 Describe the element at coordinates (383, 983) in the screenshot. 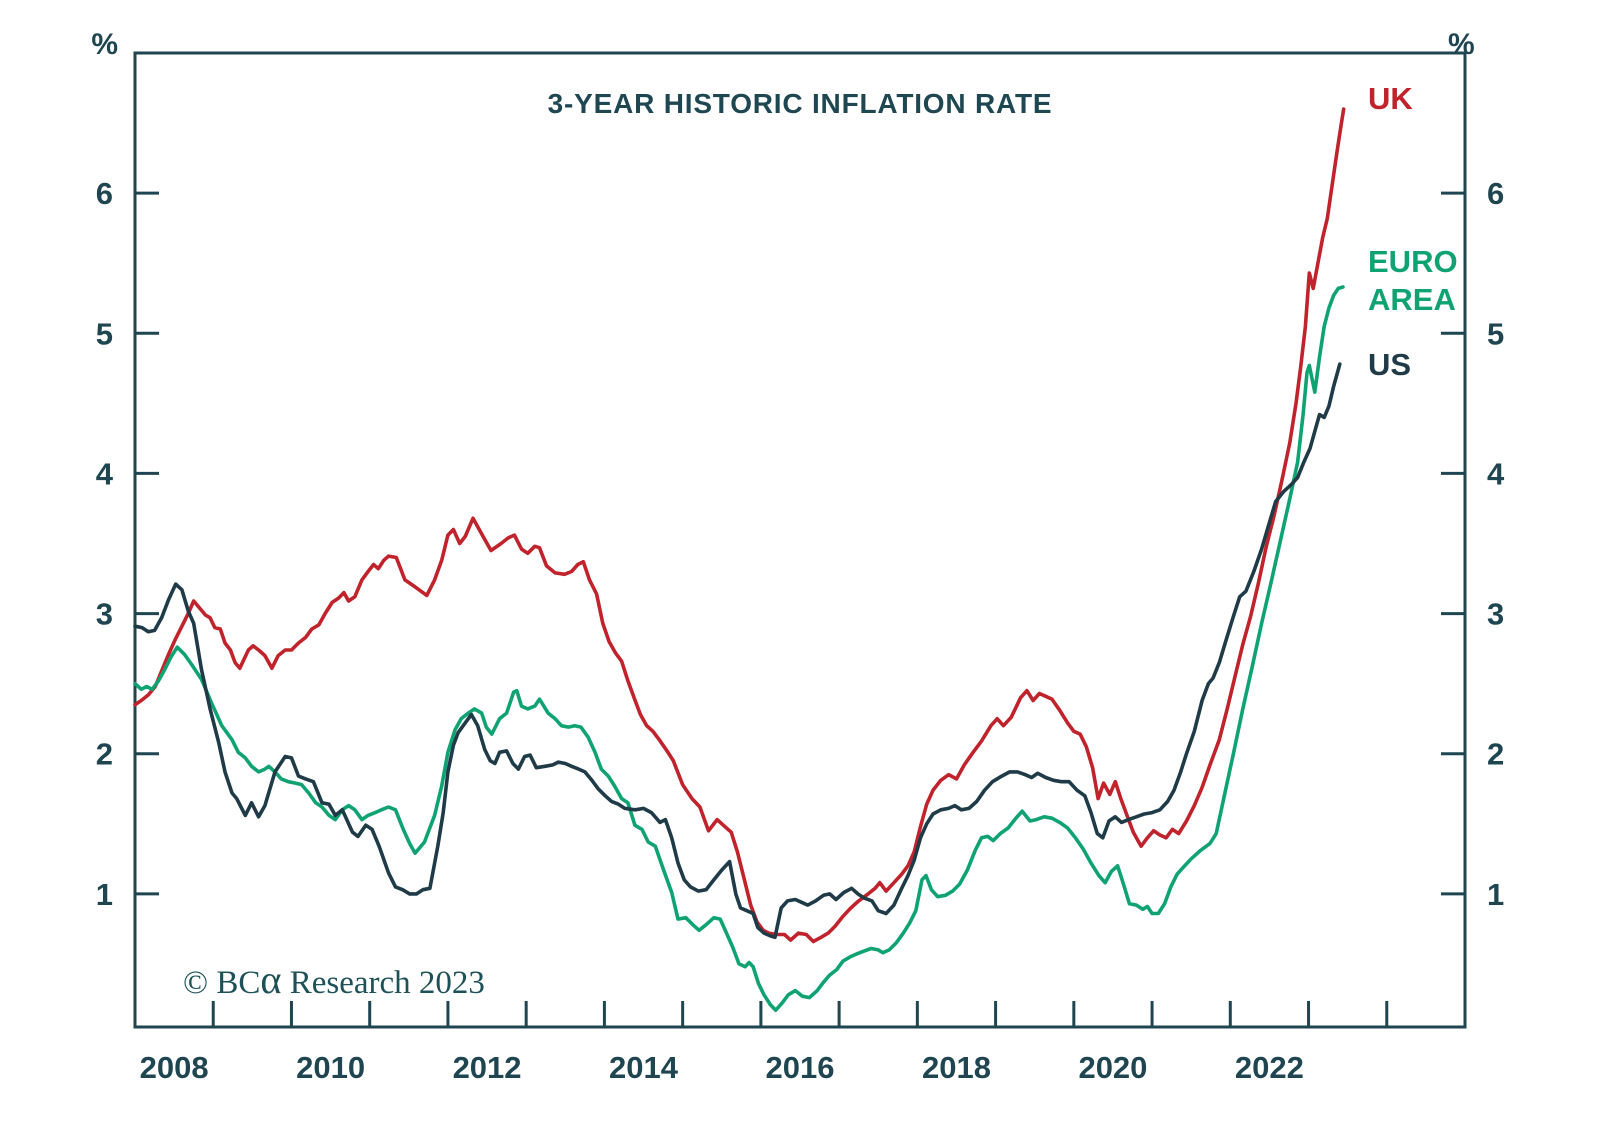

I see `copyright-suffix: Research 2023` at that location.